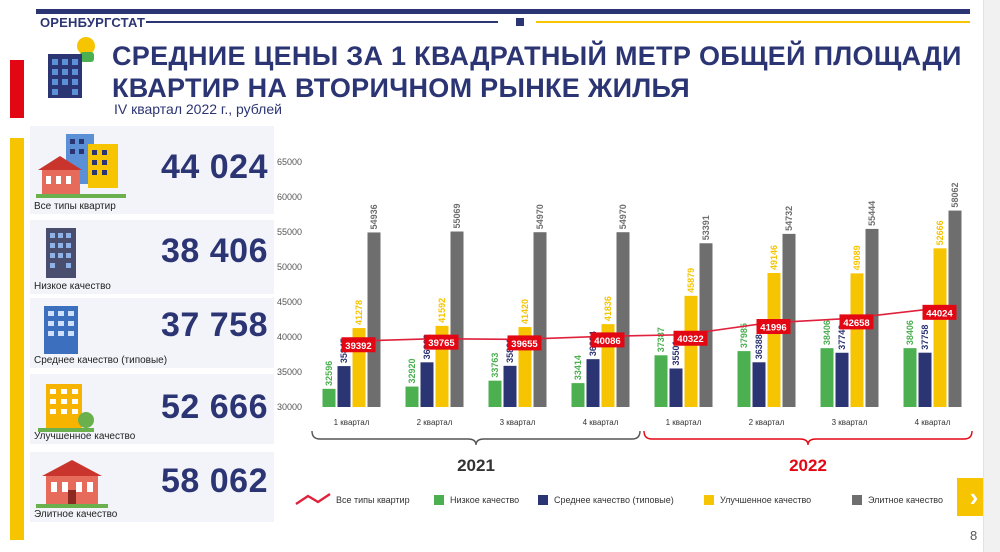 Image resolution: width=1000 pixels, height=552 pixels. I want to click on line-point-label: 41996, so click(773, 328).